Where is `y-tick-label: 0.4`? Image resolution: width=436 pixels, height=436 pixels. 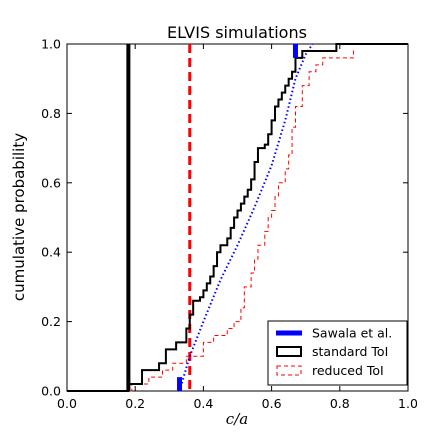
y-tick-label: 0.4 is located at coordinates (51, 252).